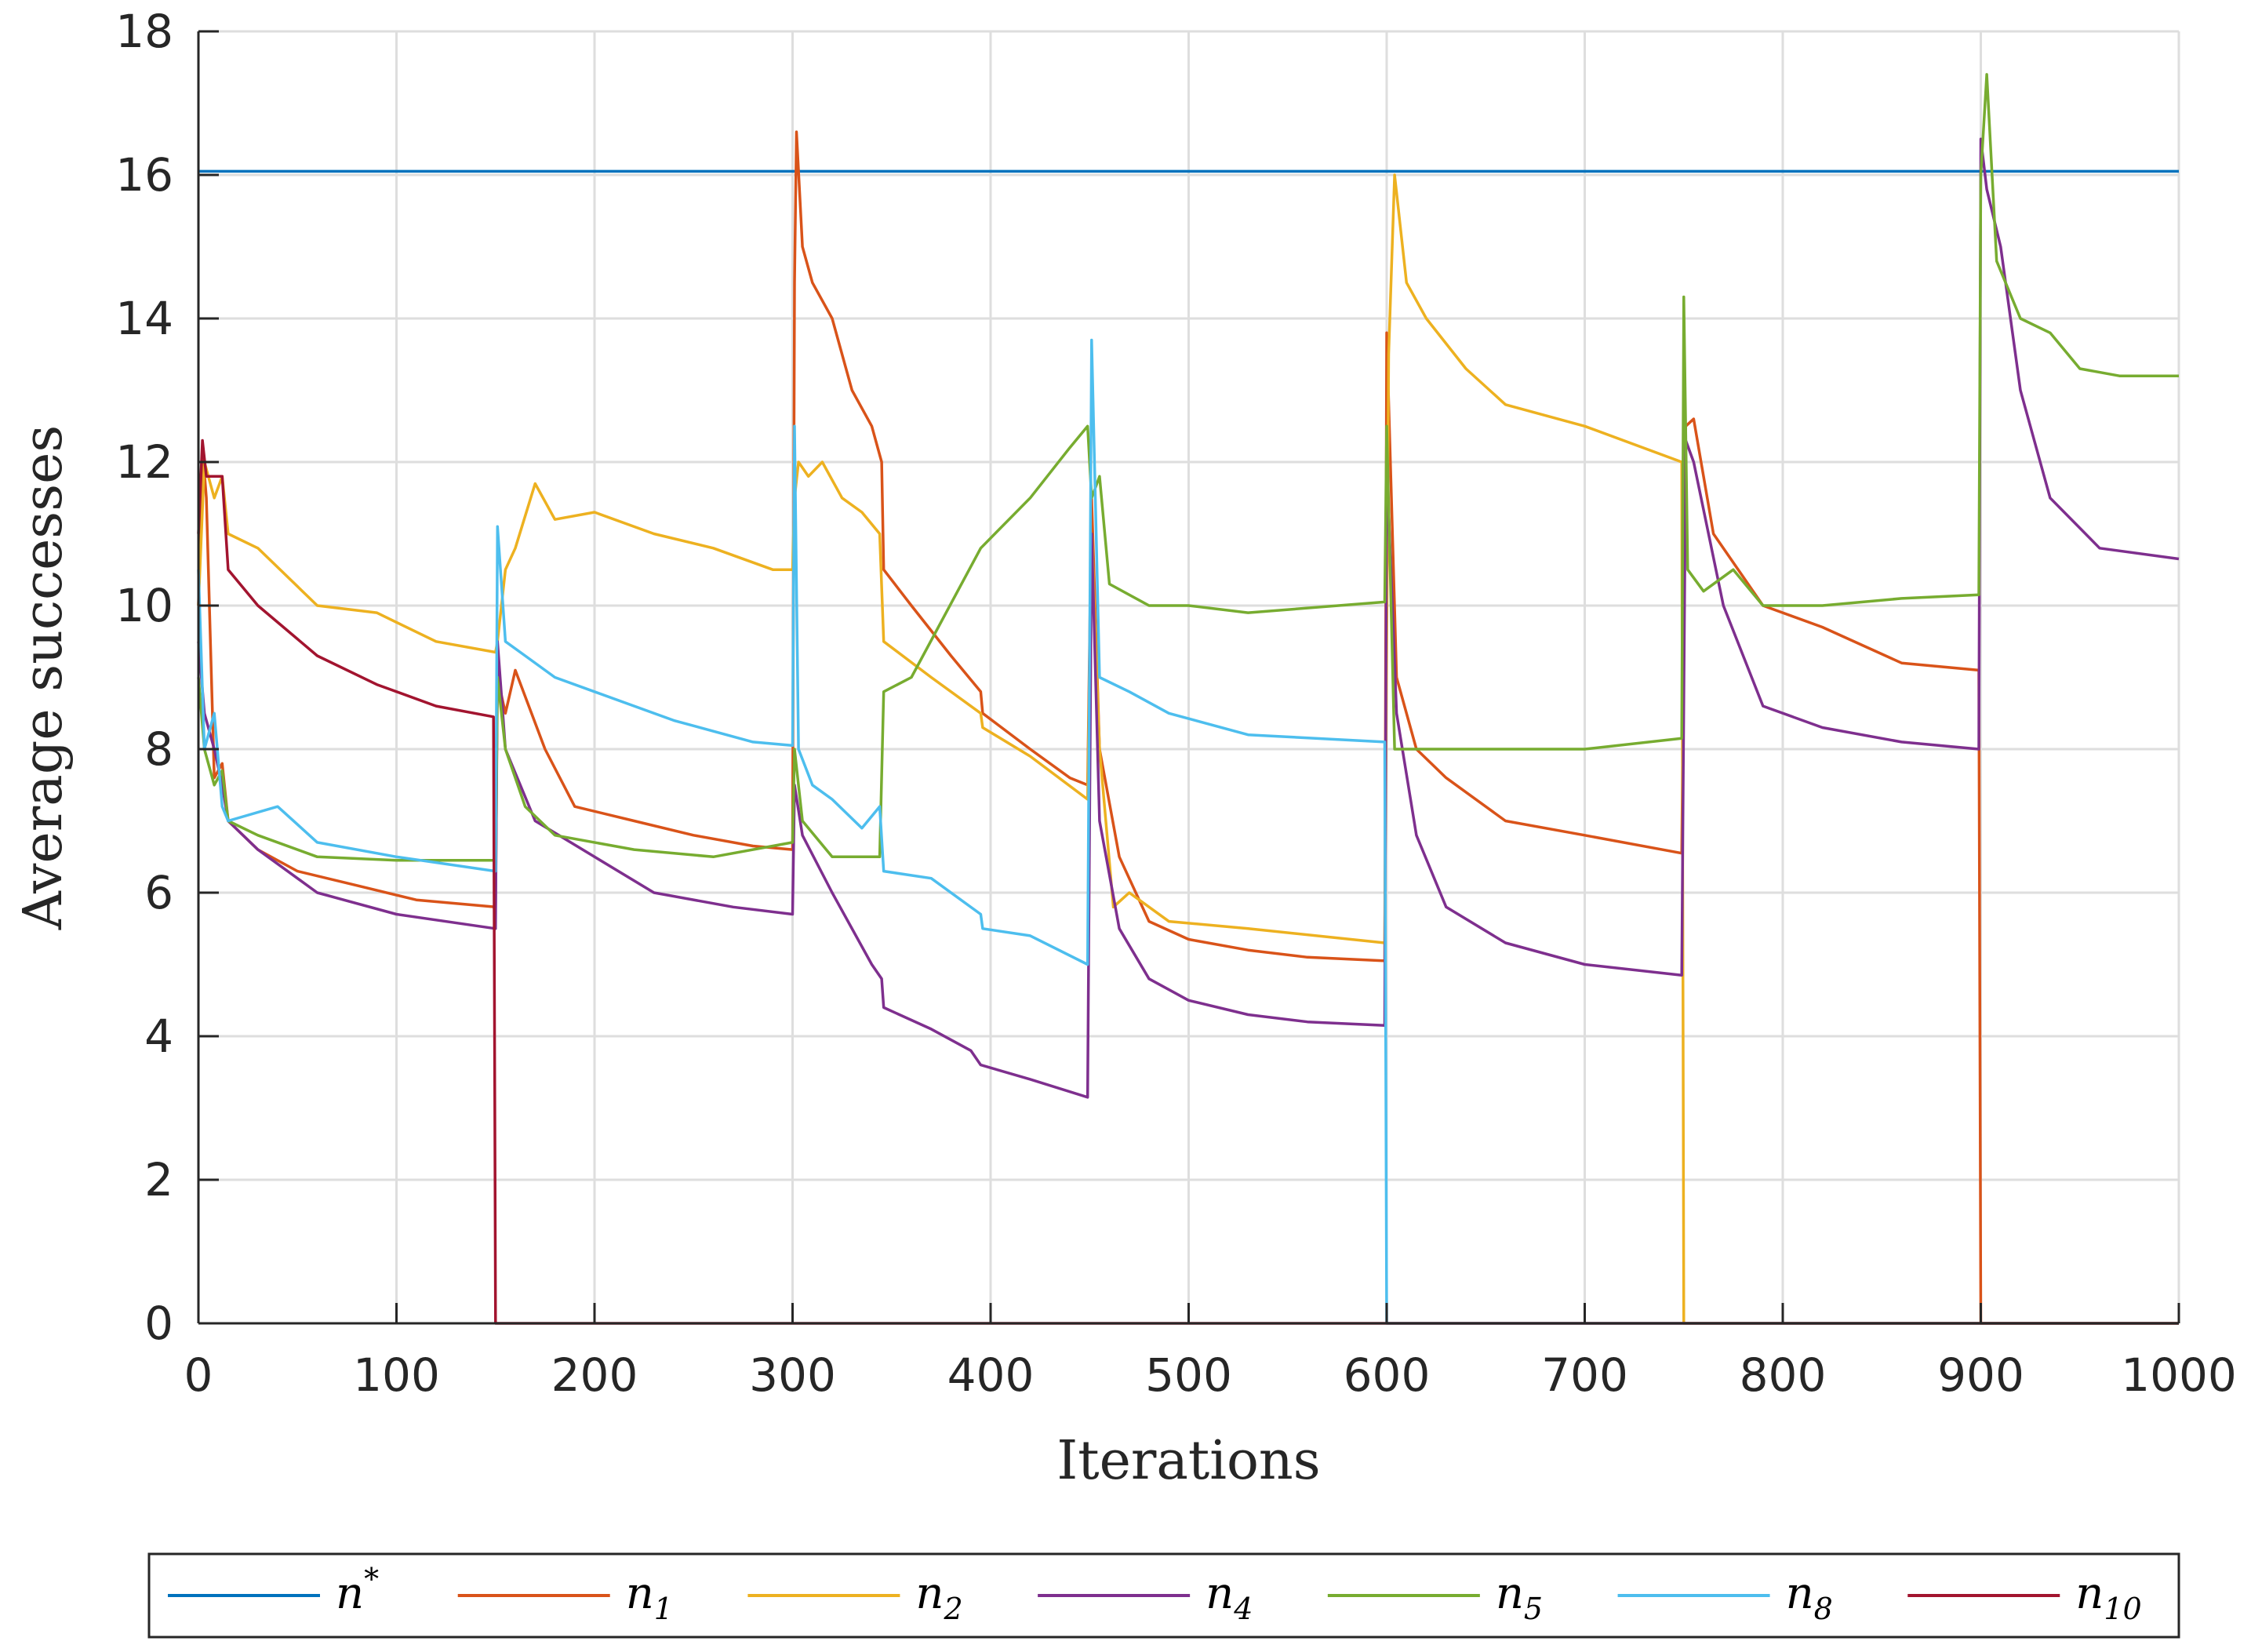 The height and width of the screenshot is (1652, 2251). What do you see at coordinates (649, 1597) in the screenshot?
I see `legend-label: n1` at bounding box center [649, 1597].